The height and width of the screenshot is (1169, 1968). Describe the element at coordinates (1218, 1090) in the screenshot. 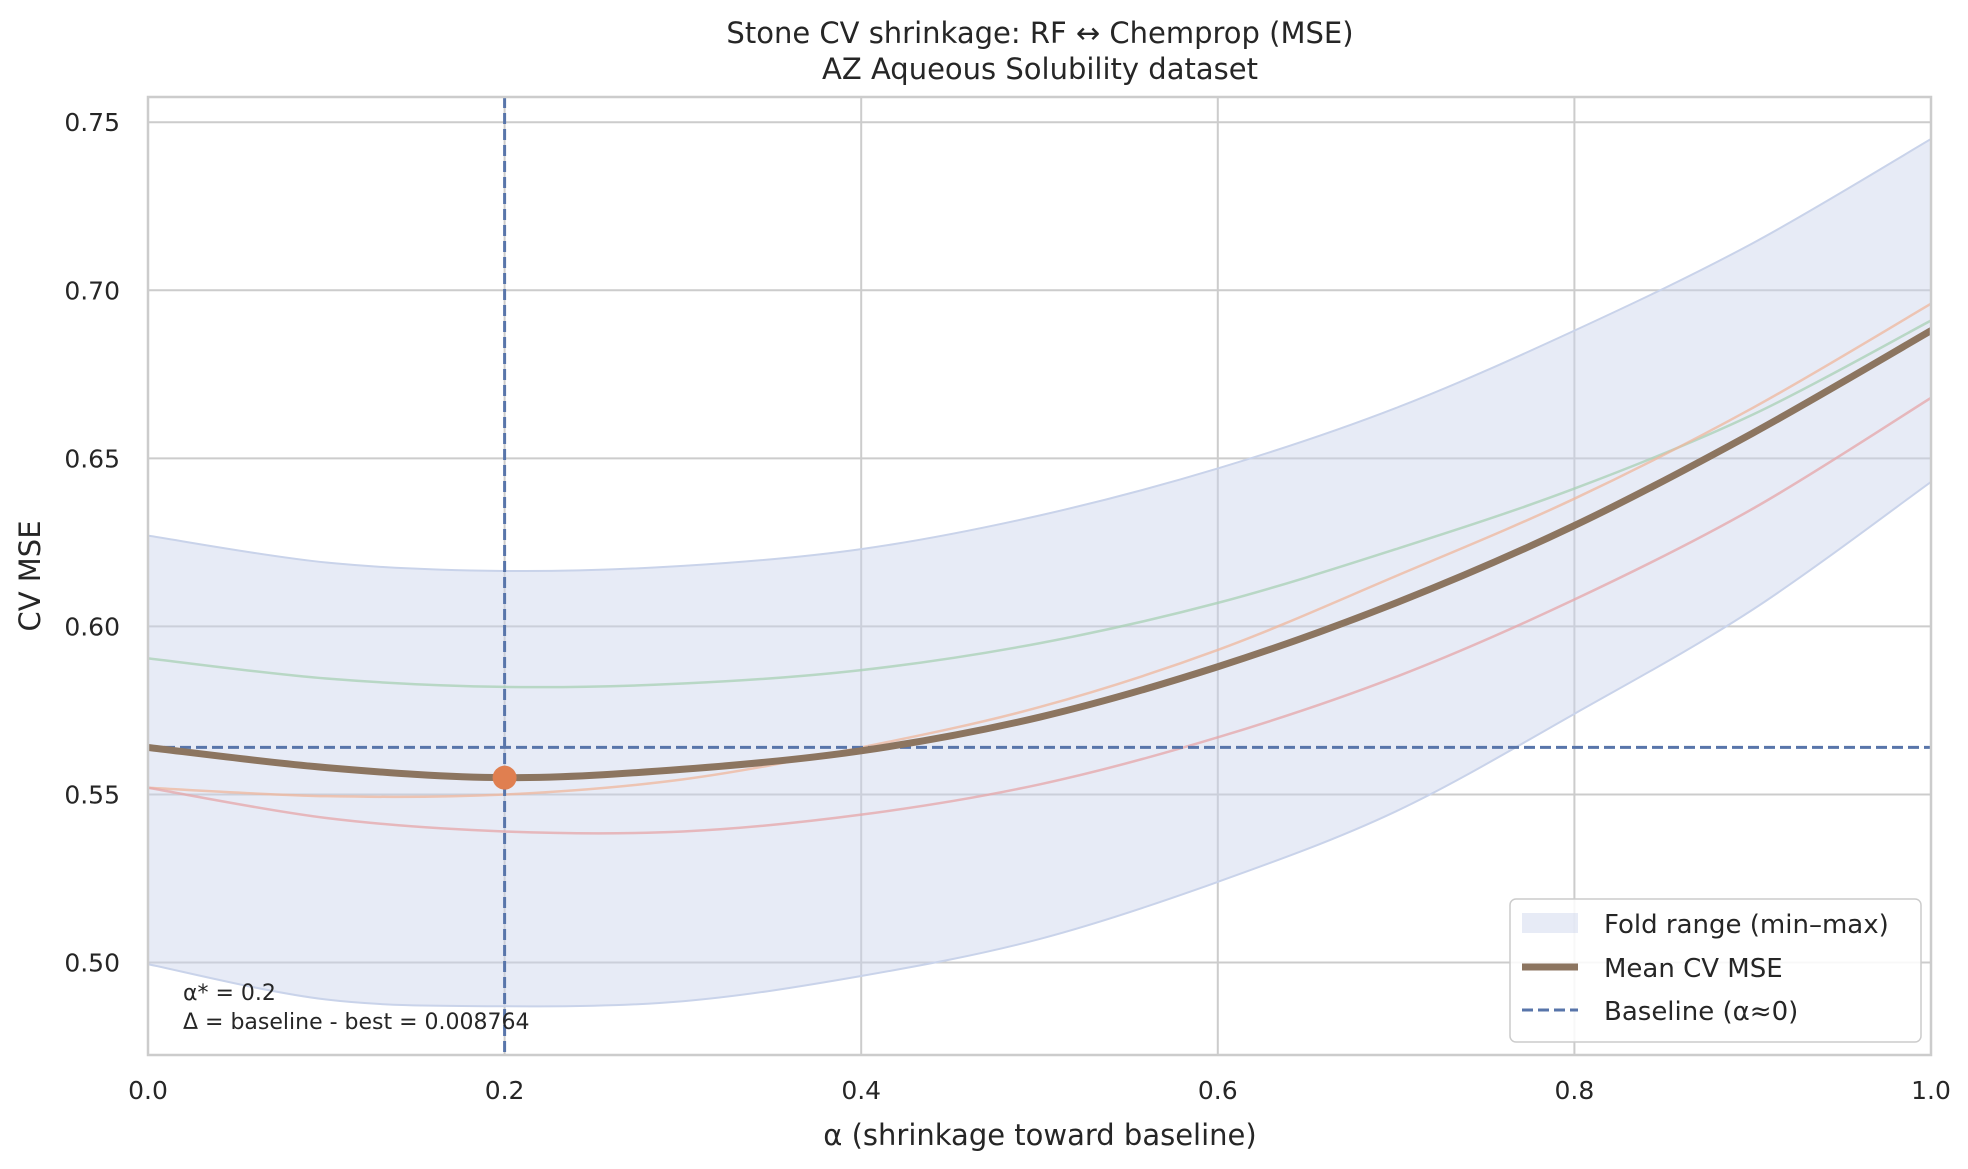

I see `x-tick-label: 0.6` at that location.